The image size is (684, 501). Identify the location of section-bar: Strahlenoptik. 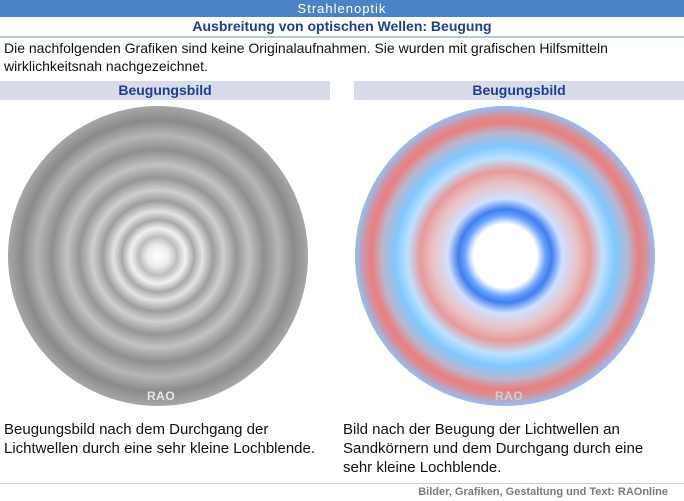
(342, 8).